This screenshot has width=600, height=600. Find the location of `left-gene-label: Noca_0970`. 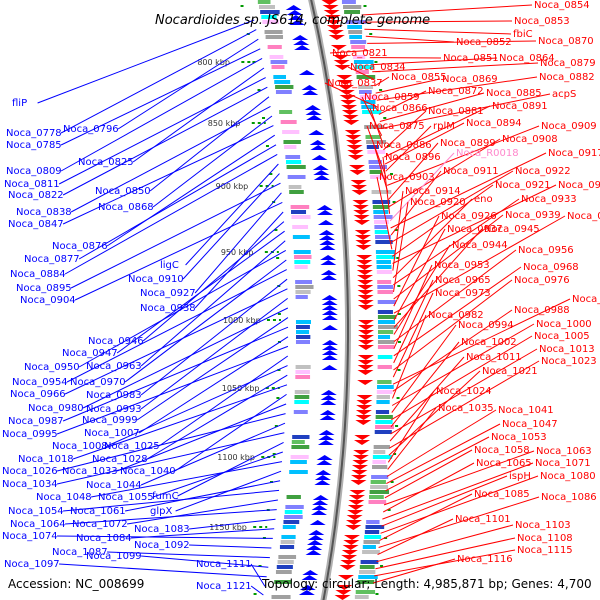

left-gene-label: Noca_0970 is located at coordinates (98, 382).